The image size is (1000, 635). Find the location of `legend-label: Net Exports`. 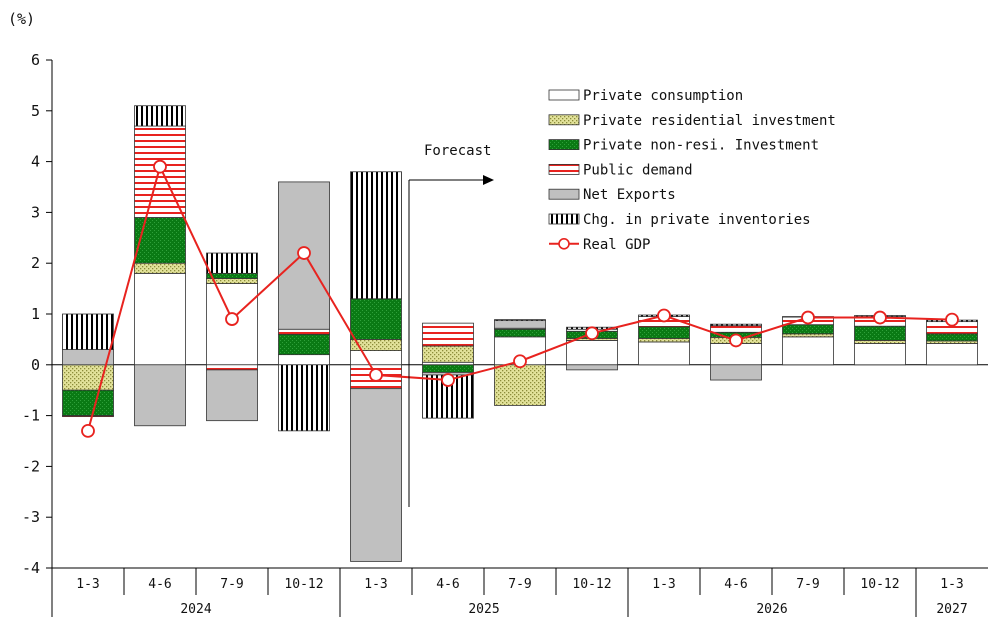

legend-label: Net Exports is located at coordinates (629, 195).